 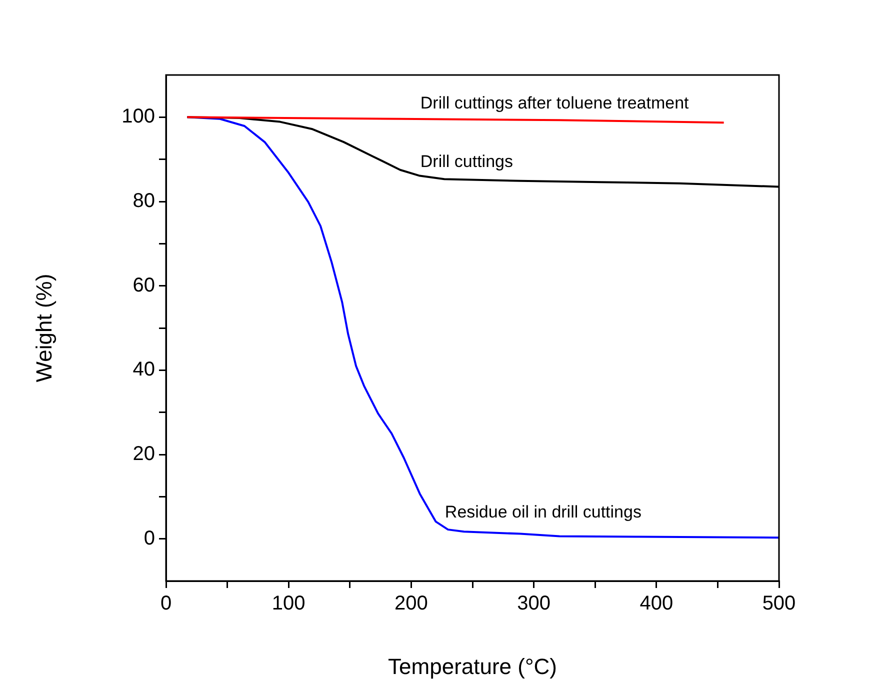 I want to click on series-label: Drill cuttings after toluene treatment, so click(x=555, y=103).